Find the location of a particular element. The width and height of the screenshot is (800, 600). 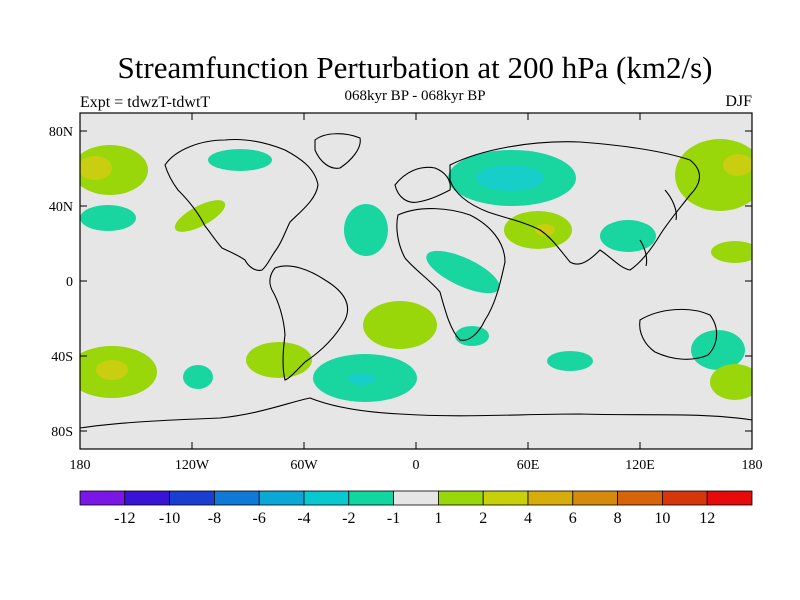

chart-subtitle: 068kyr BP - 068kyr BP is located at coordinates (415, 96).